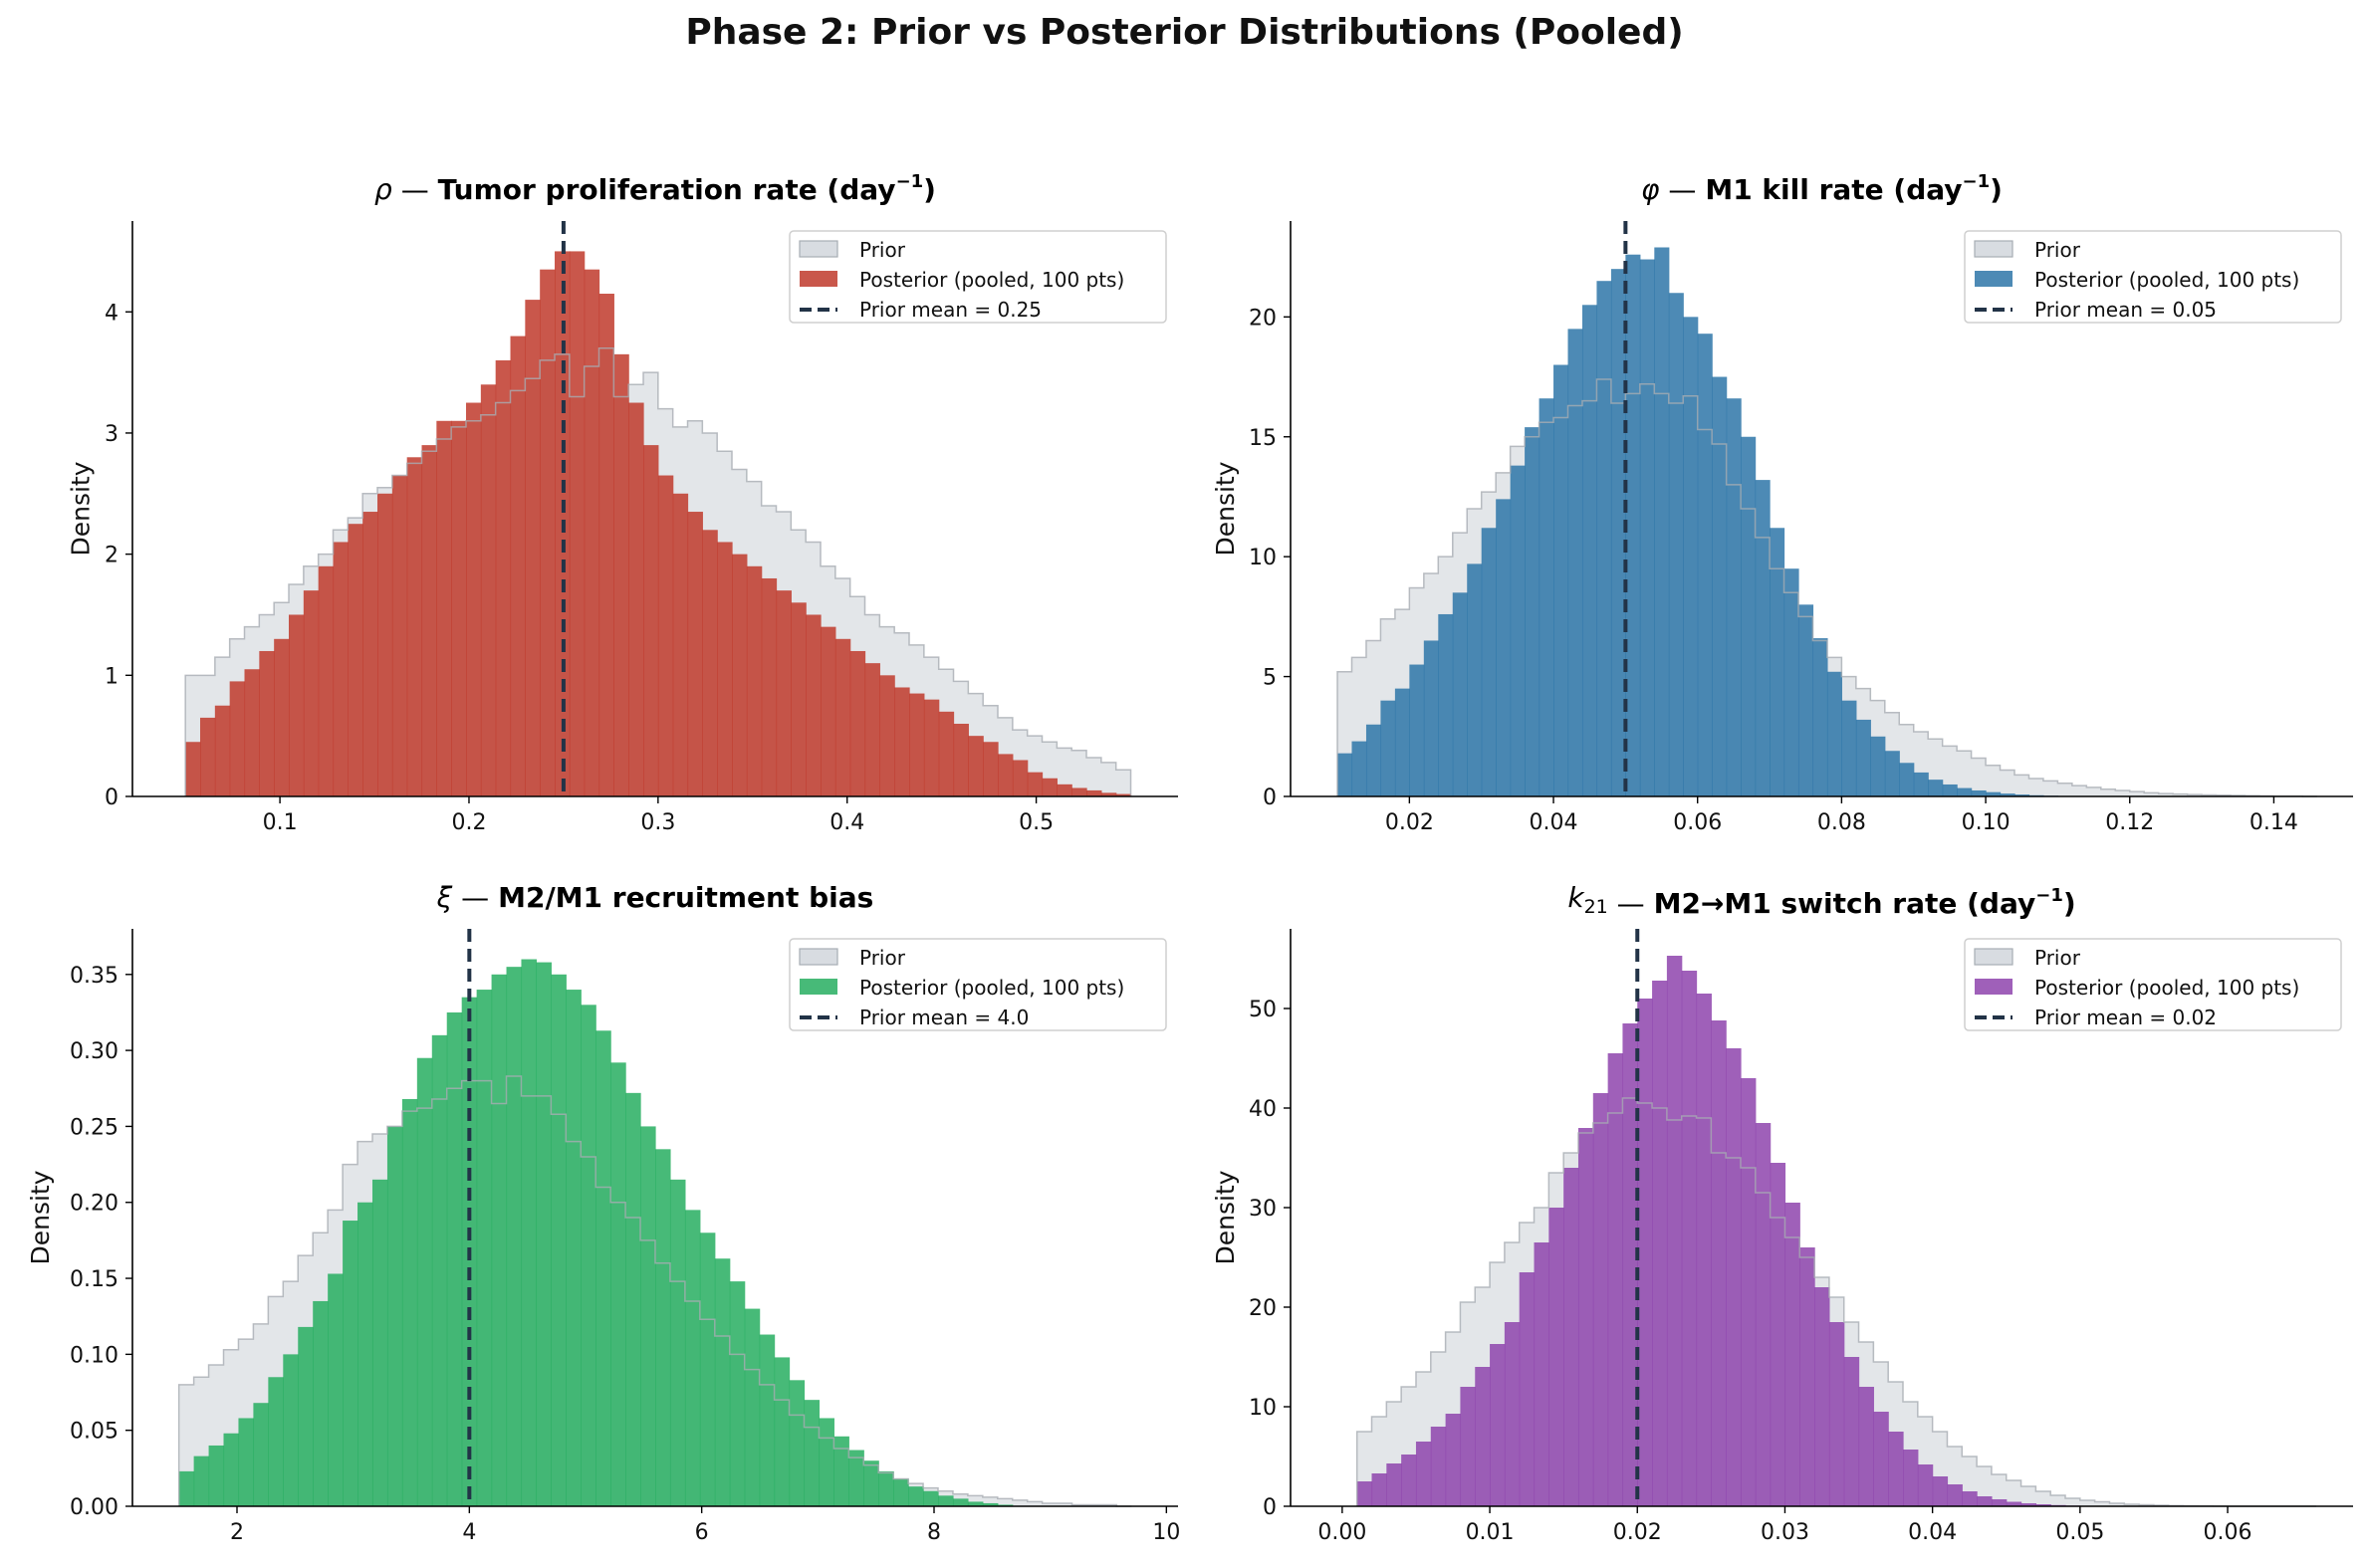 The width and height of the screenshot is (2369, 1568). I want to click on x-tick-label: 0.01, so click(1490, 1532).